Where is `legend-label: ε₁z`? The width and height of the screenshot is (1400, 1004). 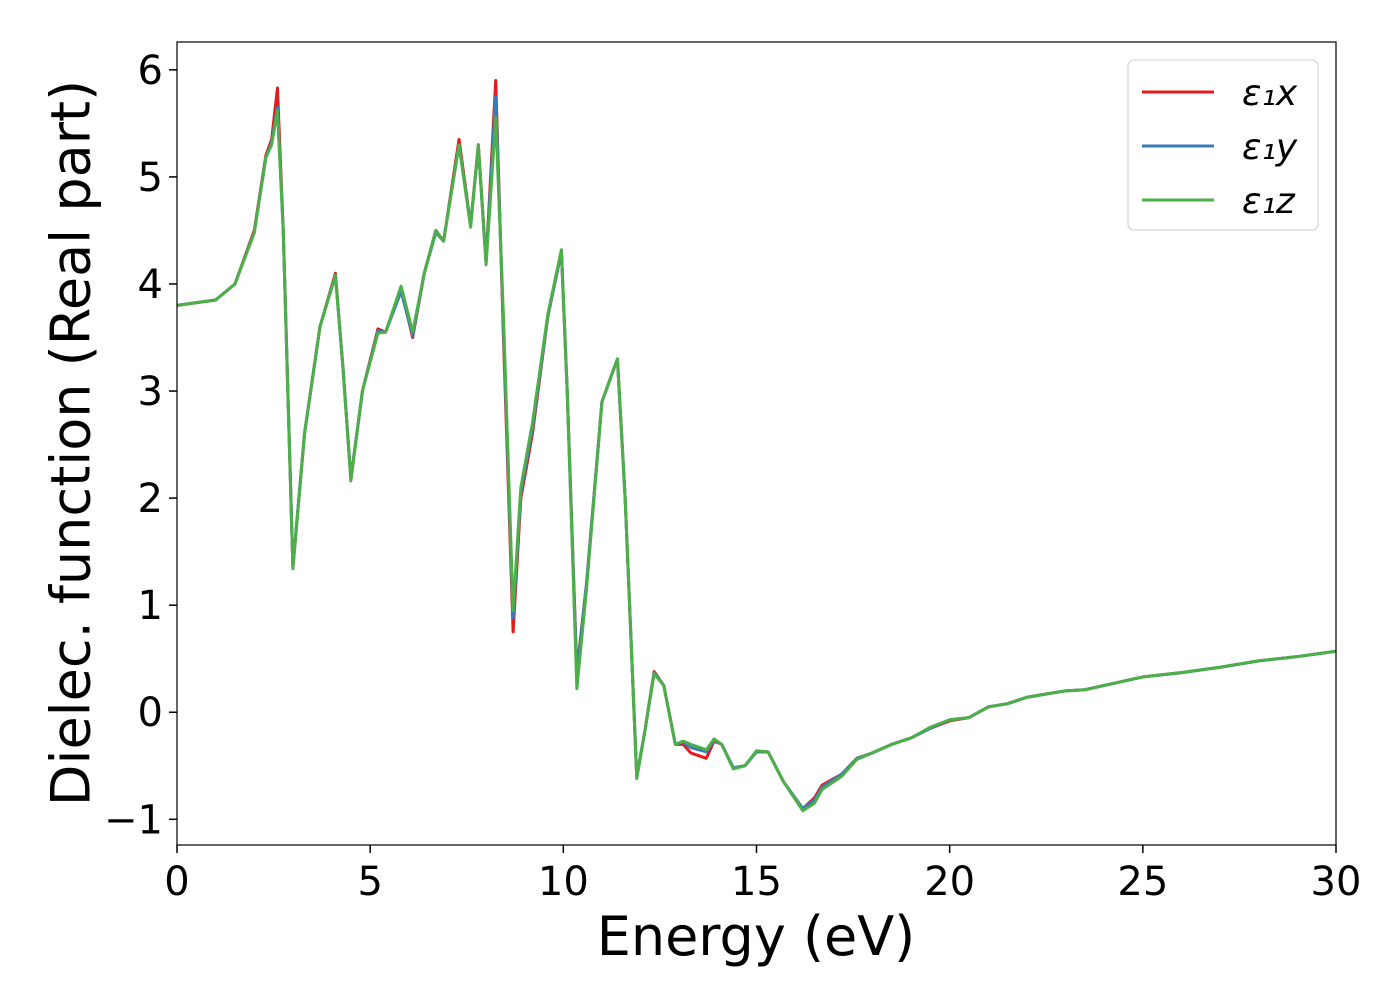 legend-label: ε₁z is located at coordinates (1269, 201).